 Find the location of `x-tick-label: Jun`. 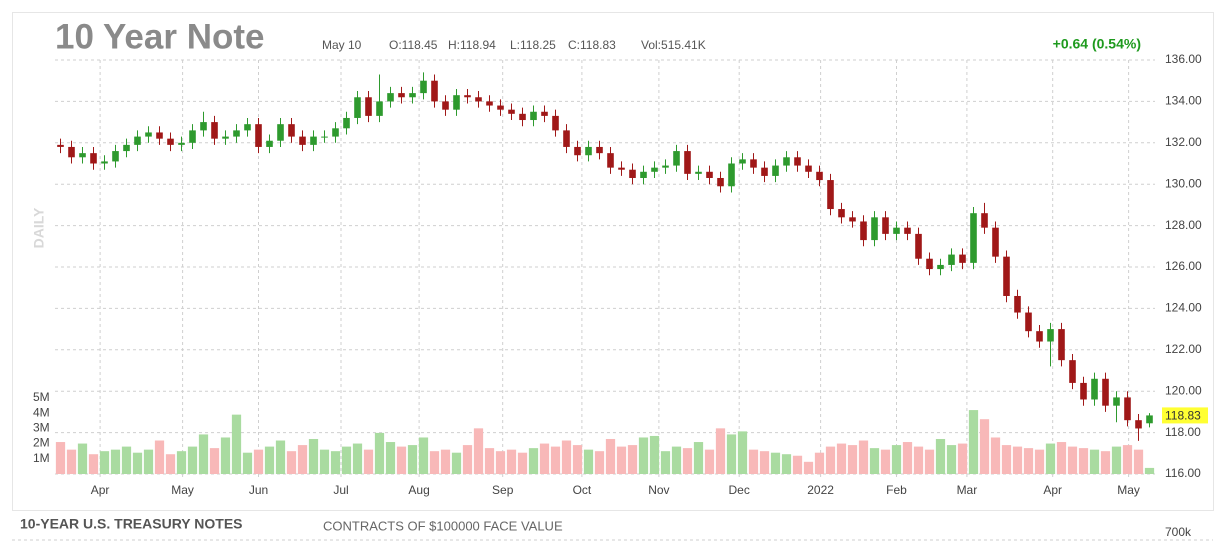

x-tick-label: Jun is located at coordinates (258, 490).